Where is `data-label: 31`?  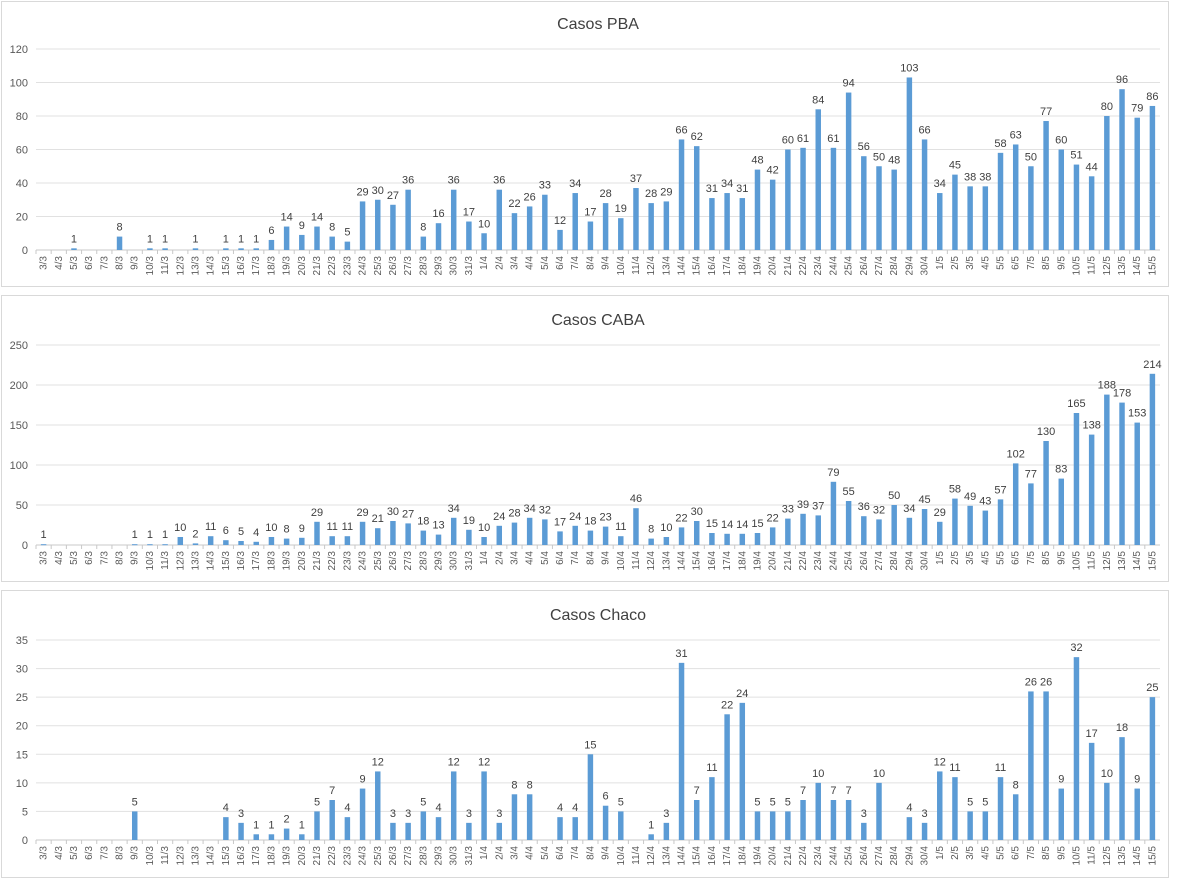
data-label: 31 is located at coordinates (712, 189).